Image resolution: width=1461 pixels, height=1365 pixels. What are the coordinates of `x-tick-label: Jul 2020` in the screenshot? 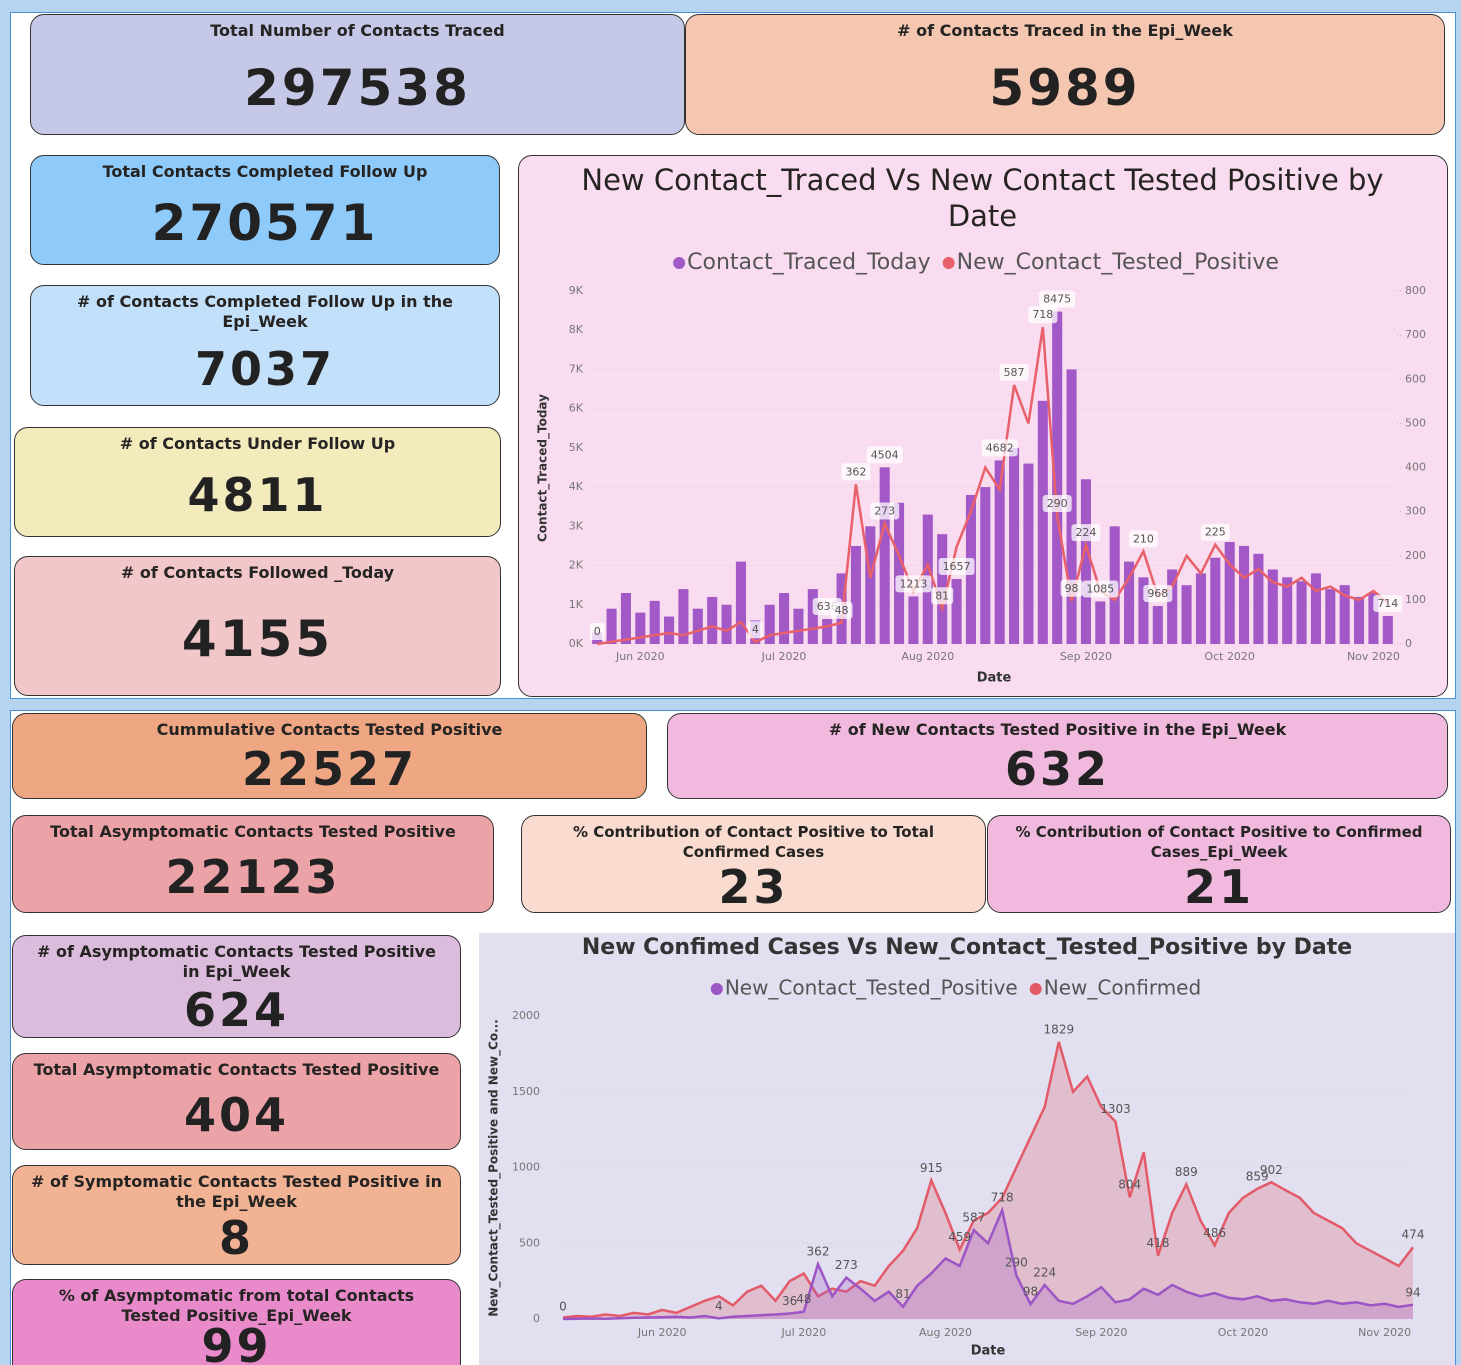 It's located at (803, 1332).